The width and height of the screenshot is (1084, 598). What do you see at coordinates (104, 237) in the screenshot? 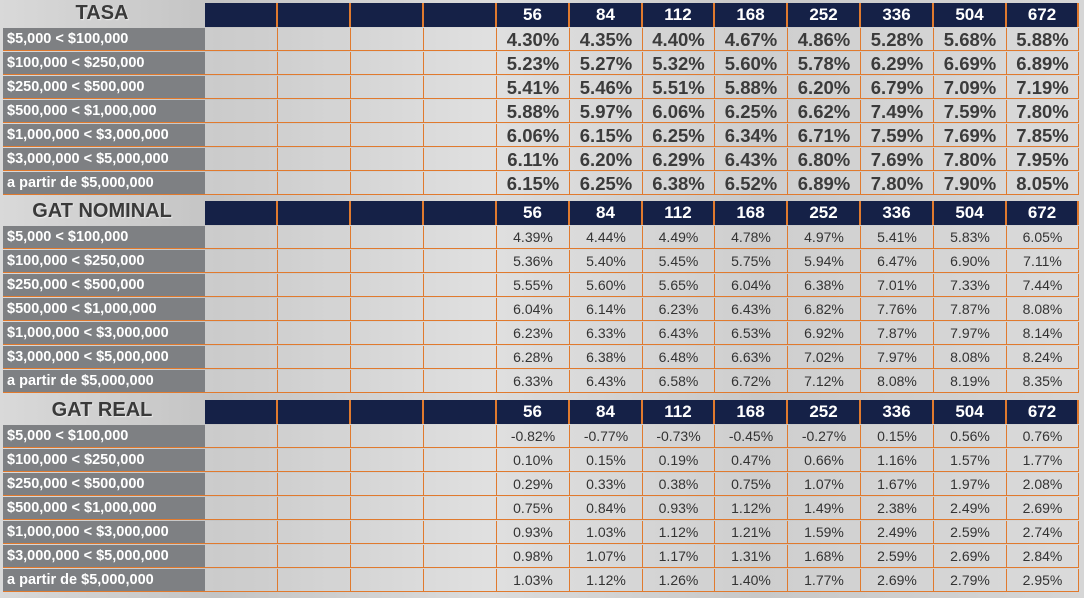
I see `row-label: $5,000 < $100,000` at bounding box center [104, 237].